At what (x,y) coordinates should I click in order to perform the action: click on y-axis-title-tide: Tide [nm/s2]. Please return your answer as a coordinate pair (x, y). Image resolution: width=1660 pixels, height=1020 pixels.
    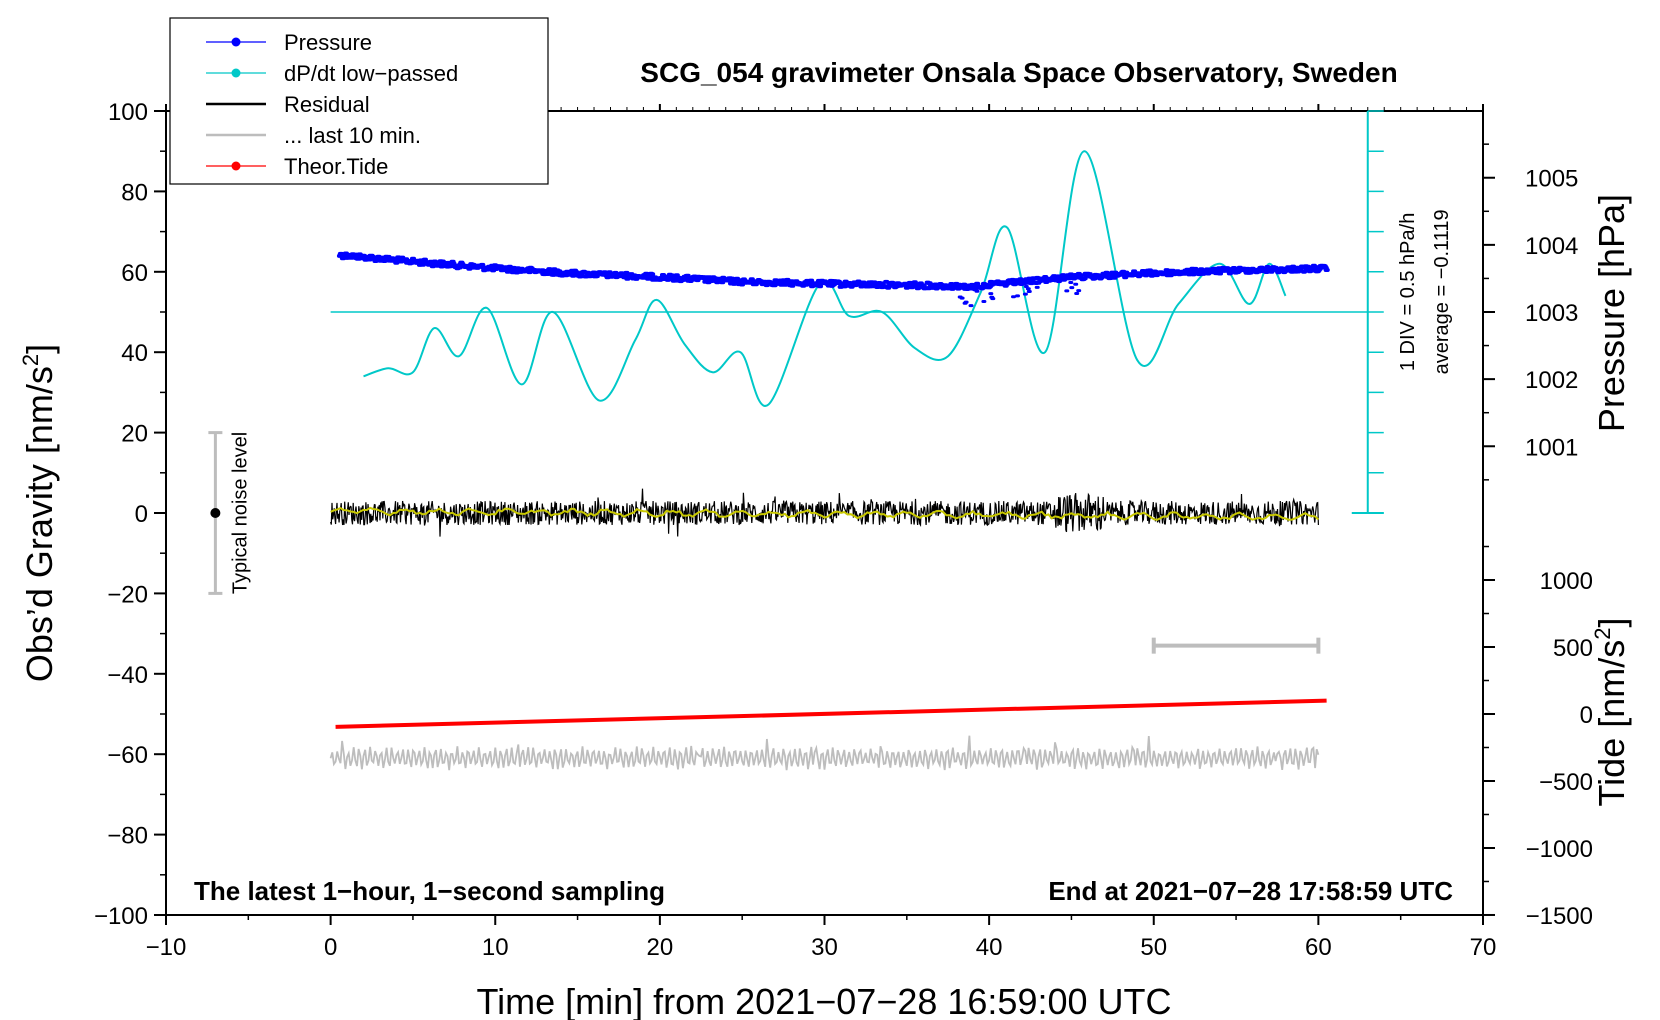
    Looking at the image, I should click on (1611, 712).